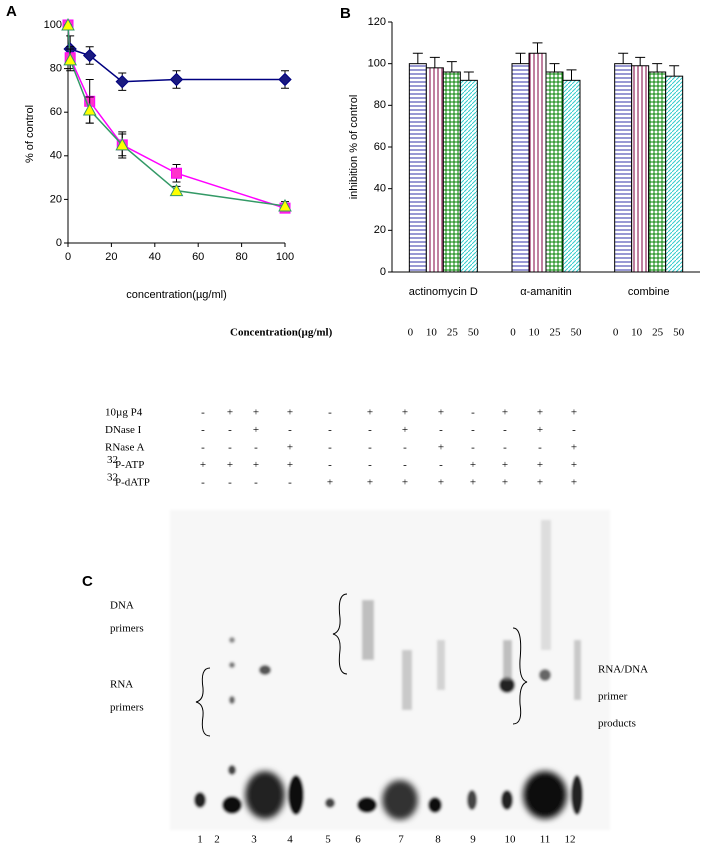 Image resolution: width=710 pixels, height=859 pixels. I want to click on y-tick-label: 20, so click(56, 199).